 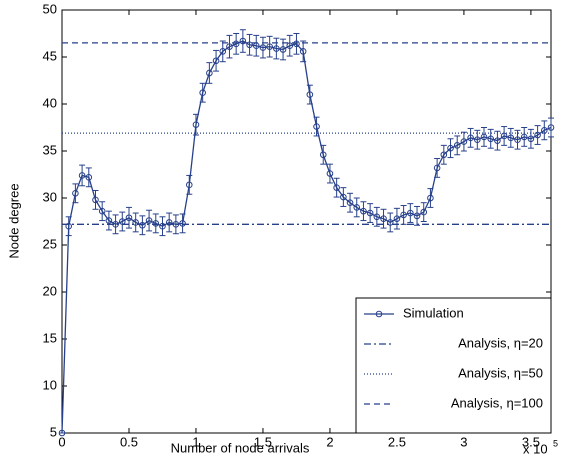 What do you see at coordinates (531, 441) in the screenshot?
I see `x-tick-label: 3.5` at bounding box center [531, 441].